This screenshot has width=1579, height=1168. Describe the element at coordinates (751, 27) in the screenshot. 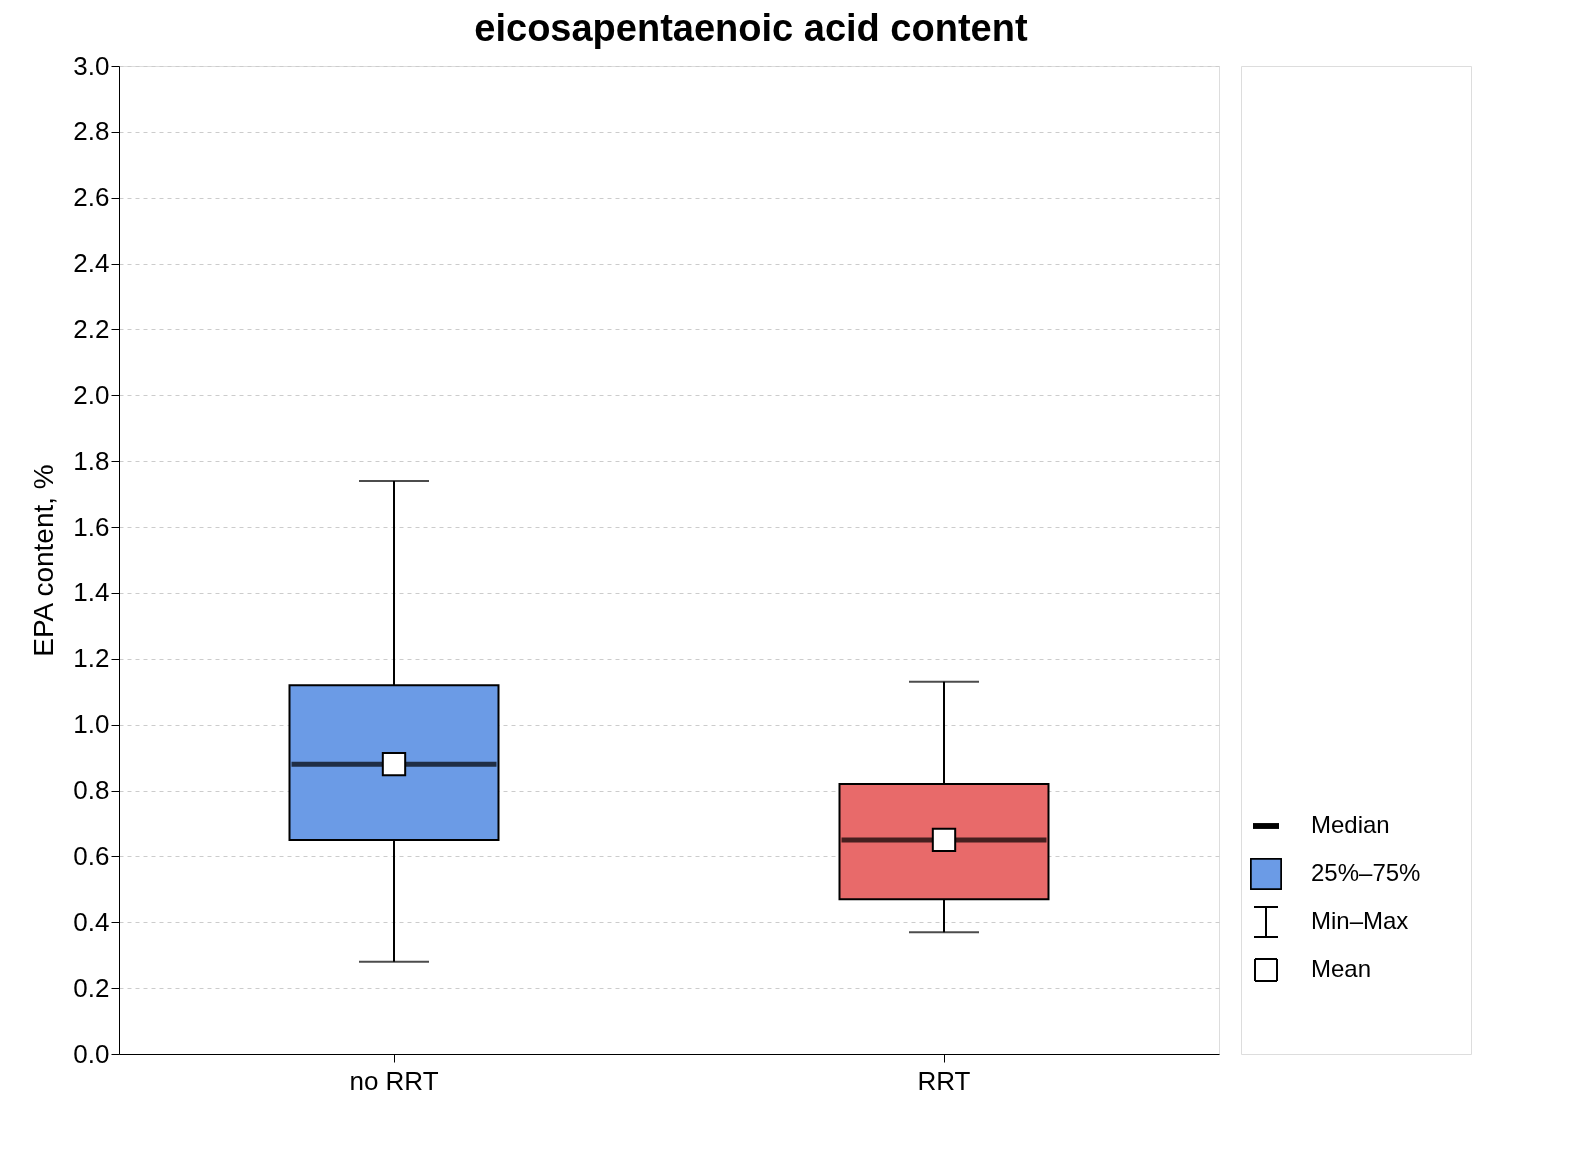

I see `chart-title: eicosapentaenoic acid content` at that location.